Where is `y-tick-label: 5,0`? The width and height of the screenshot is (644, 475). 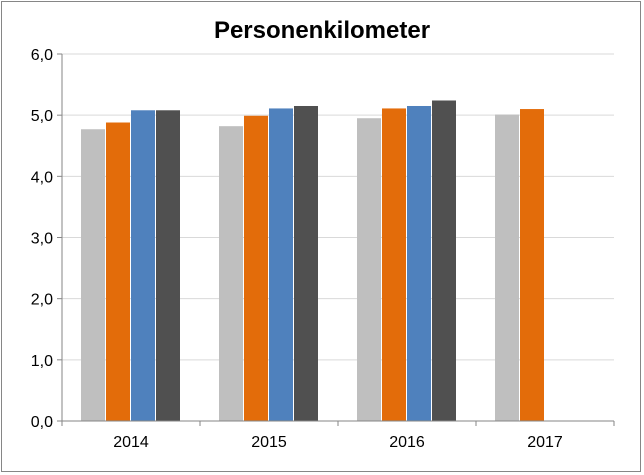 y-tick-label: 5,0 is located at coordinates (42, 116).